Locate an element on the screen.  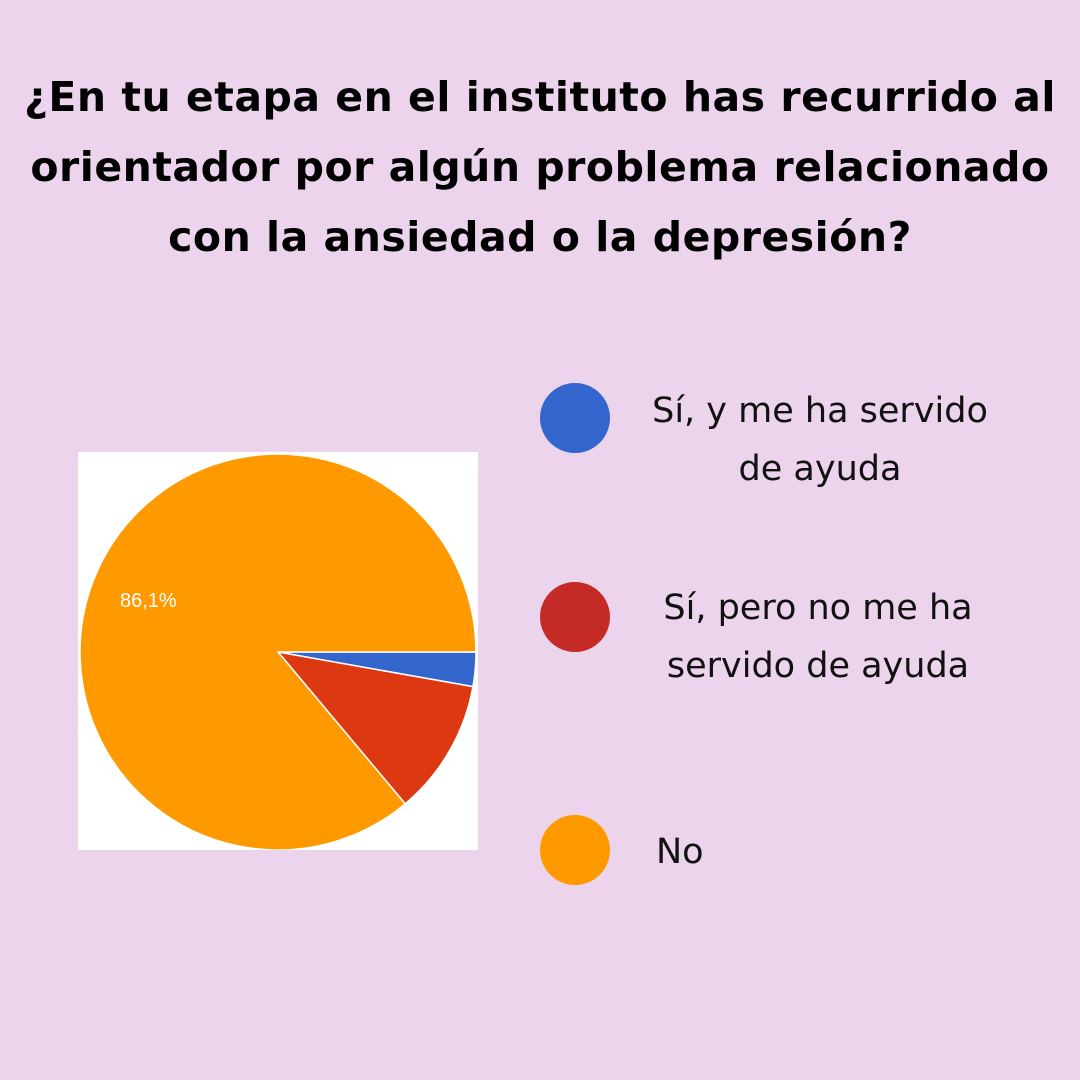
legend-item-si-no-ayuda: Sí, pero no me ha servido de ayuda is located at coordinates (800, 634).